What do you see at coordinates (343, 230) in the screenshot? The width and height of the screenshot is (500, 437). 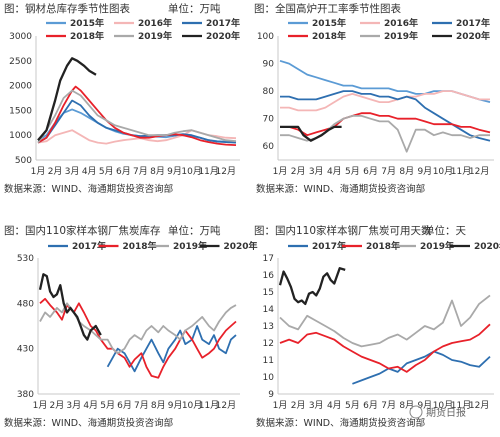 I see `chart-title: 图：国内110家样本钢厂焦炭可用天数` at bounding box center [343, 230].